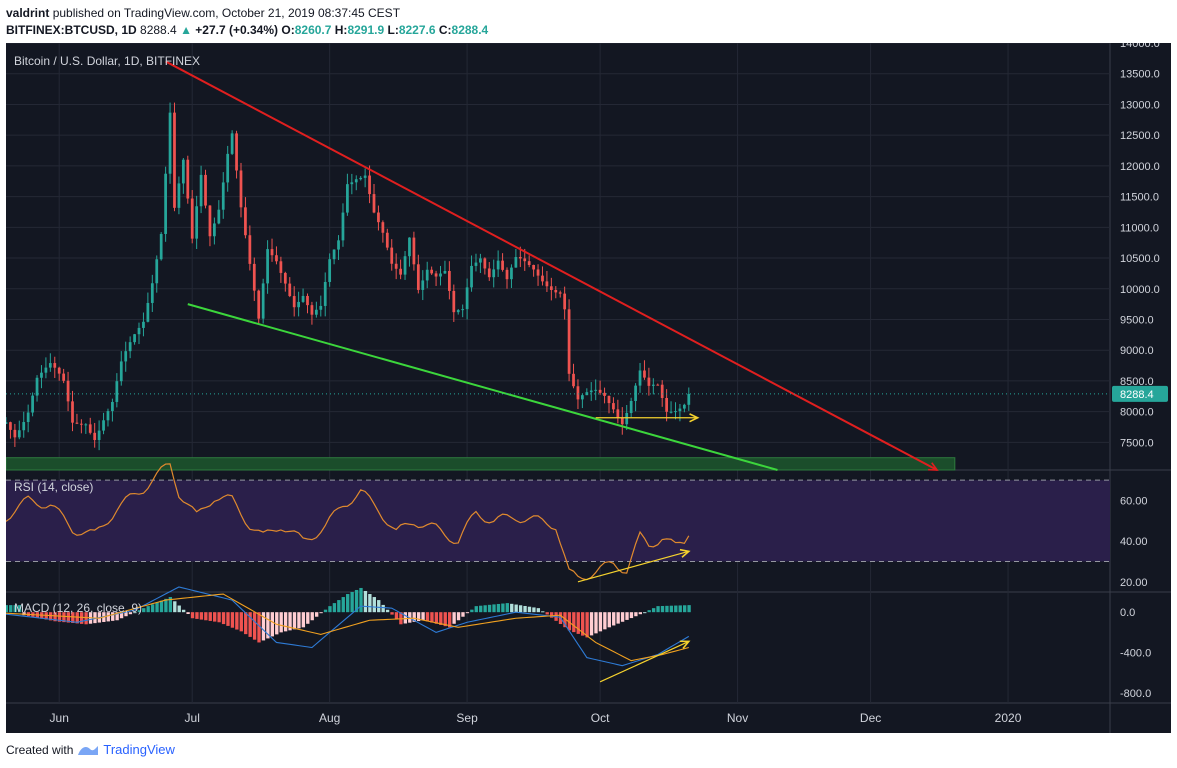 The width and height of the screenshot is (1177, 768). What do you see at coordinates (1140, 46) in the screenshot?
I see `y-tick-label: 14000.0` at bounding box center [1140, 46].